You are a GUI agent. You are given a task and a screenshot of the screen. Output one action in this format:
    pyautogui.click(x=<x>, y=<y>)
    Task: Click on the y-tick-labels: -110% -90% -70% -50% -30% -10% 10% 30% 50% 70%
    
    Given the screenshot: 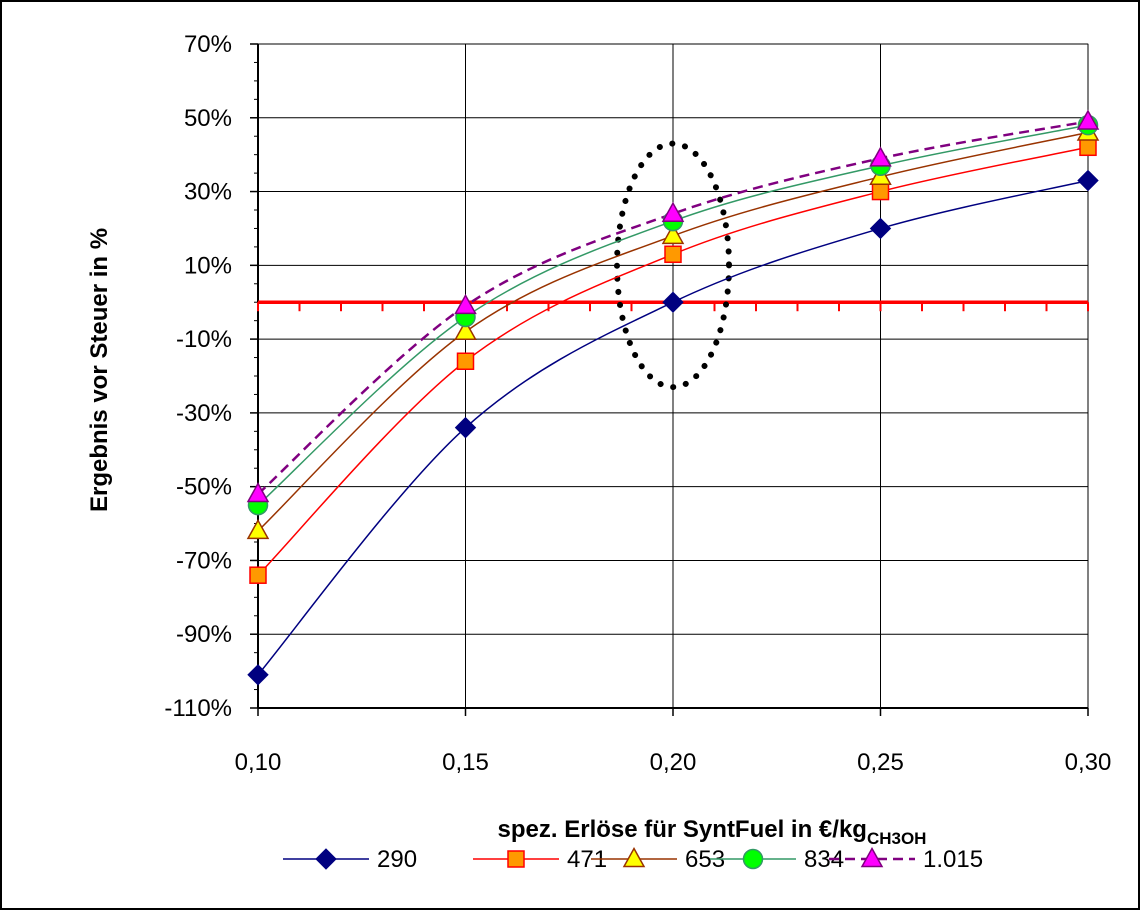 What is the action you would take?
    pyautogui.click(x=198, y=376)
    